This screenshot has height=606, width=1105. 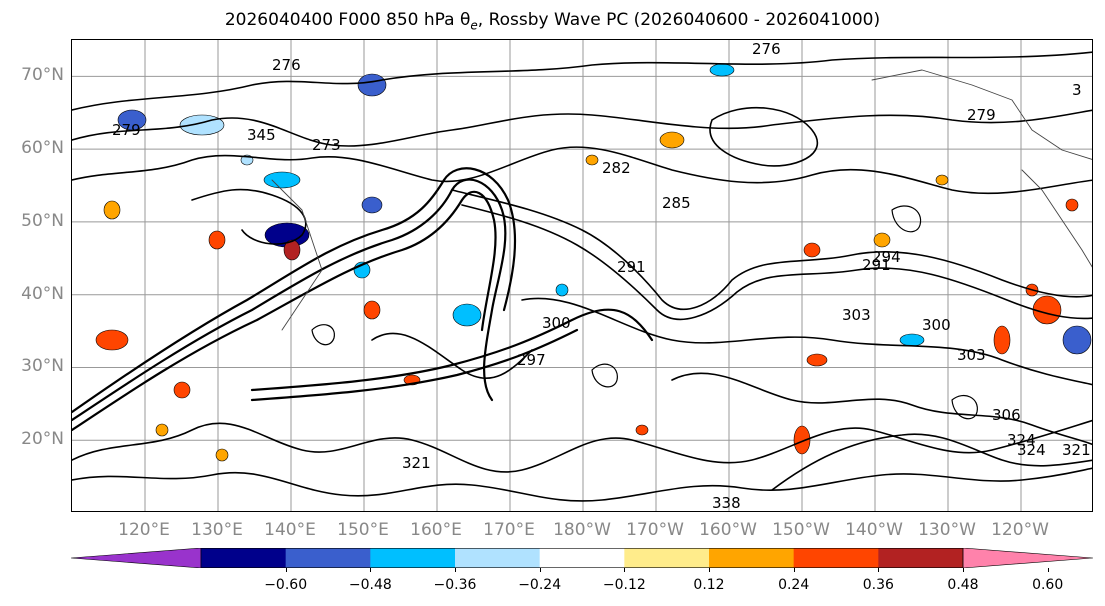 I want to click on colorbar-tick-label: −0.24, so click(x=540, y=585).